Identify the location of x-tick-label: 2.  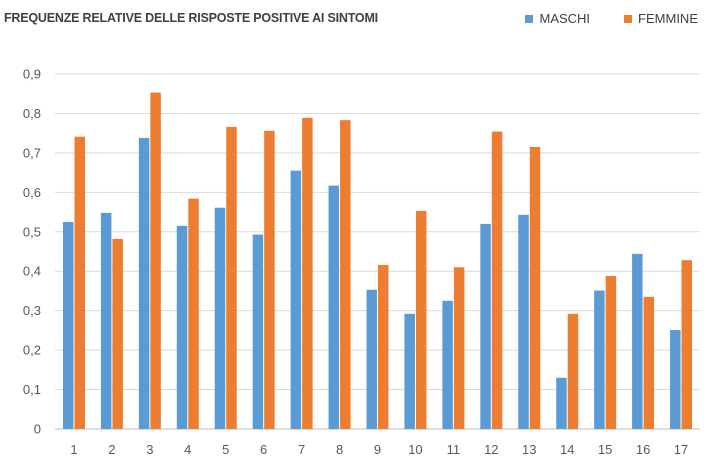
(111, 449).